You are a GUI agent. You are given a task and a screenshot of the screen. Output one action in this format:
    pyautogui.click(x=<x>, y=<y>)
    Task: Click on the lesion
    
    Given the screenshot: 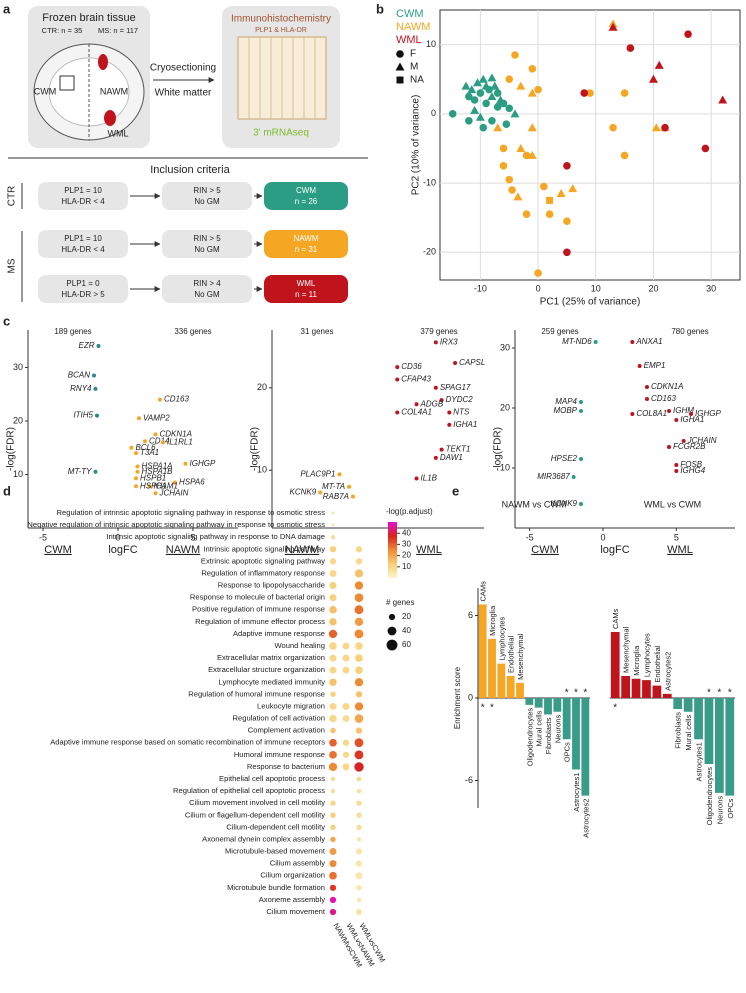 What is the action you would take?
    pyautogui.click(x=110, y=118)
    